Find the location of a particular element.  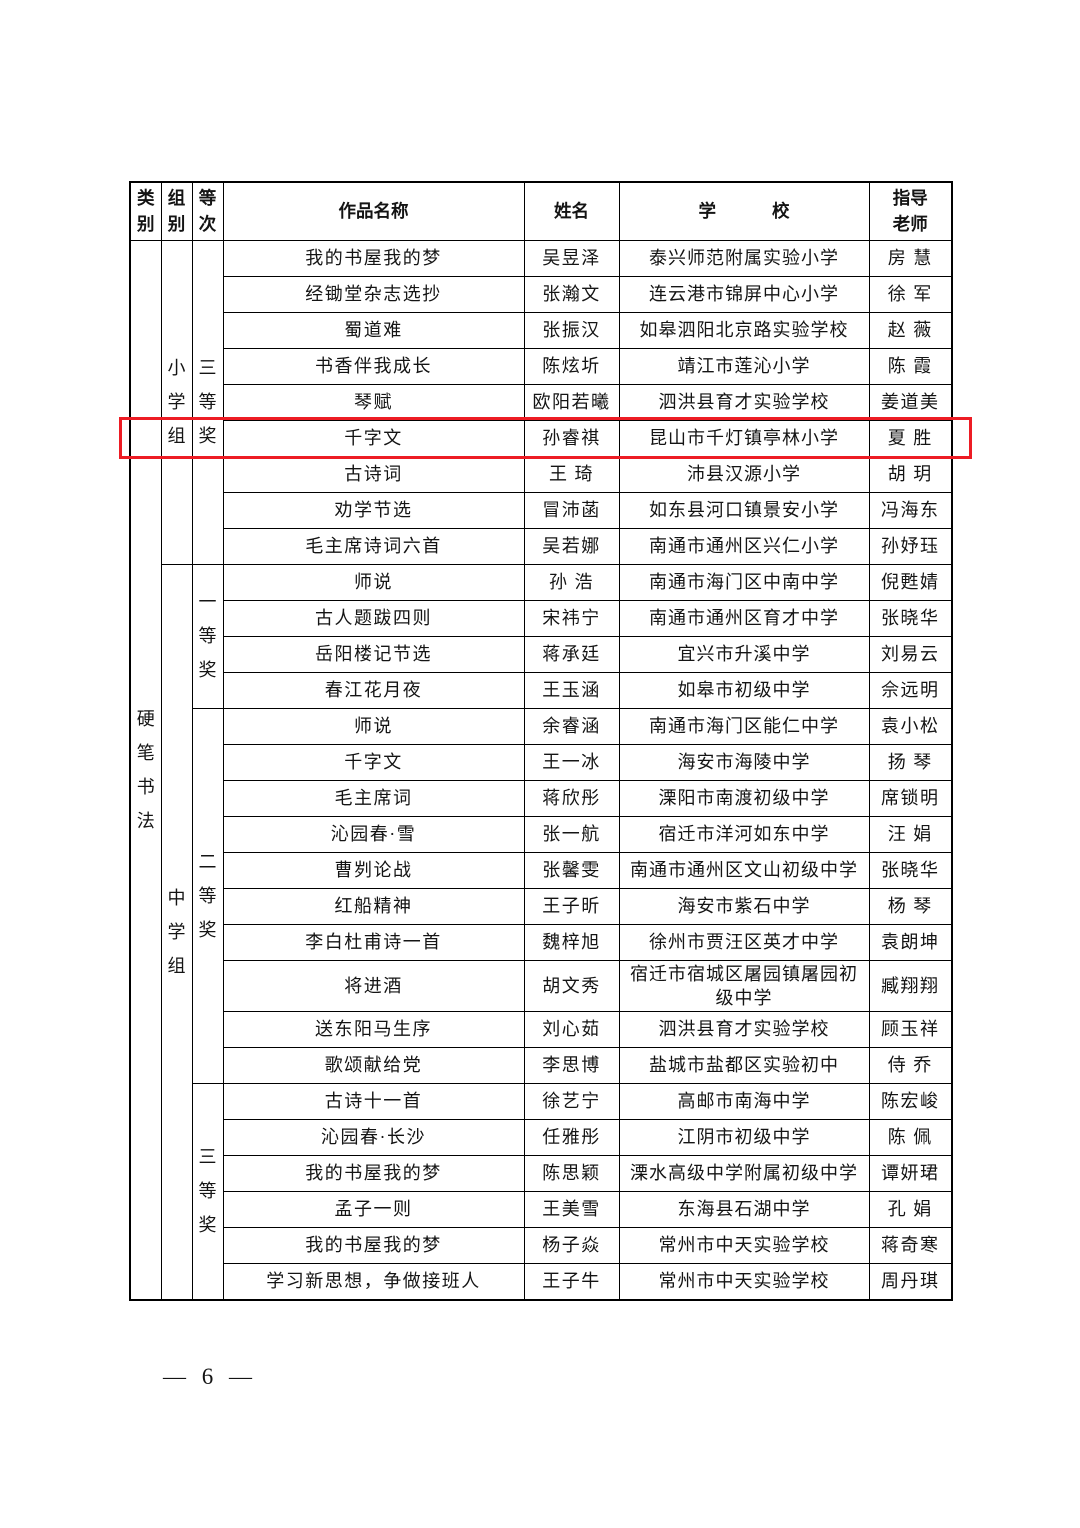

table-row: 曹刿论战 张馨雯 南通市通州区文山初级中学 张晓华 is located at coordinates (541, 870).